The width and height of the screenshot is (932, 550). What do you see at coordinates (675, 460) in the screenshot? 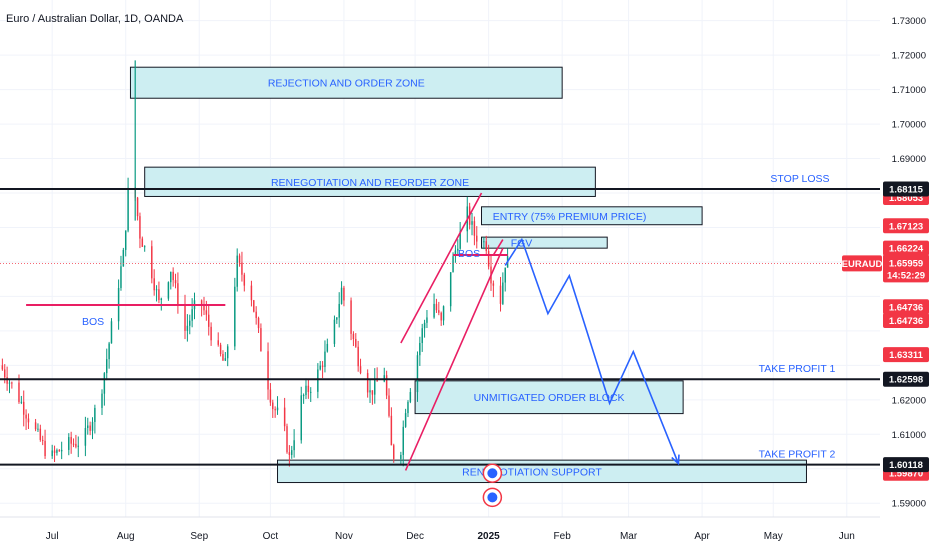
I see `projection-arrowhead` at bounding box center [675, 460].